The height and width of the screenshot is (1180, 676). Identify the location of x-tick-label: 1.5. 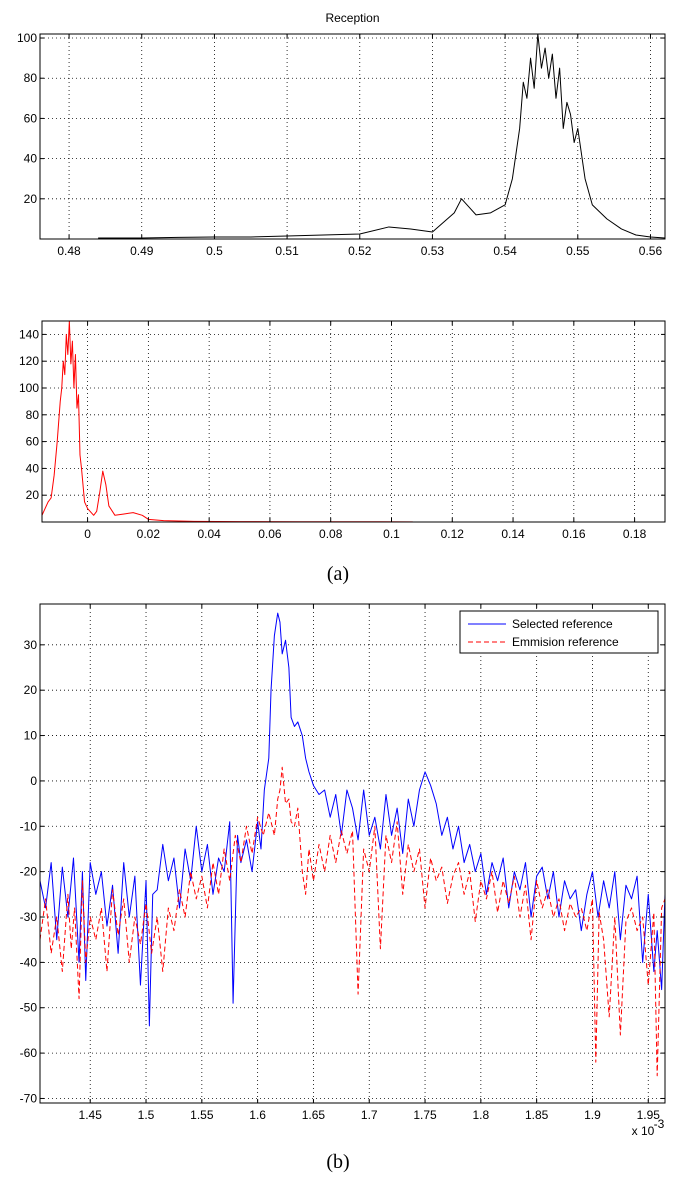
(146, 1115).